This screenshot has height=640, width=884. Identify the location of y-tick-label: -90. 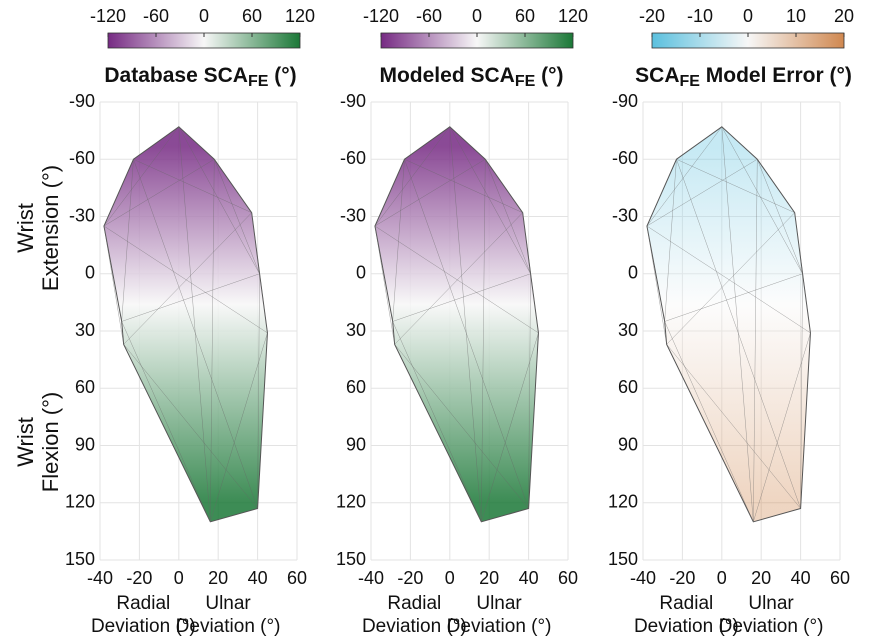
(625, 101).